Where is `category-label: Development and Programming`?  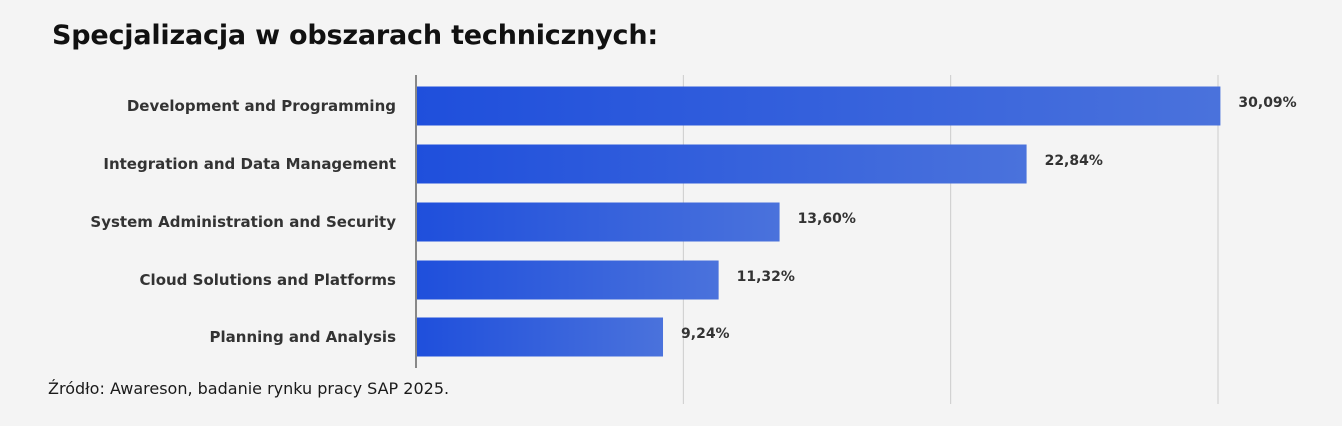 category-label: Development and Programming is located at coordinates (261, 106).